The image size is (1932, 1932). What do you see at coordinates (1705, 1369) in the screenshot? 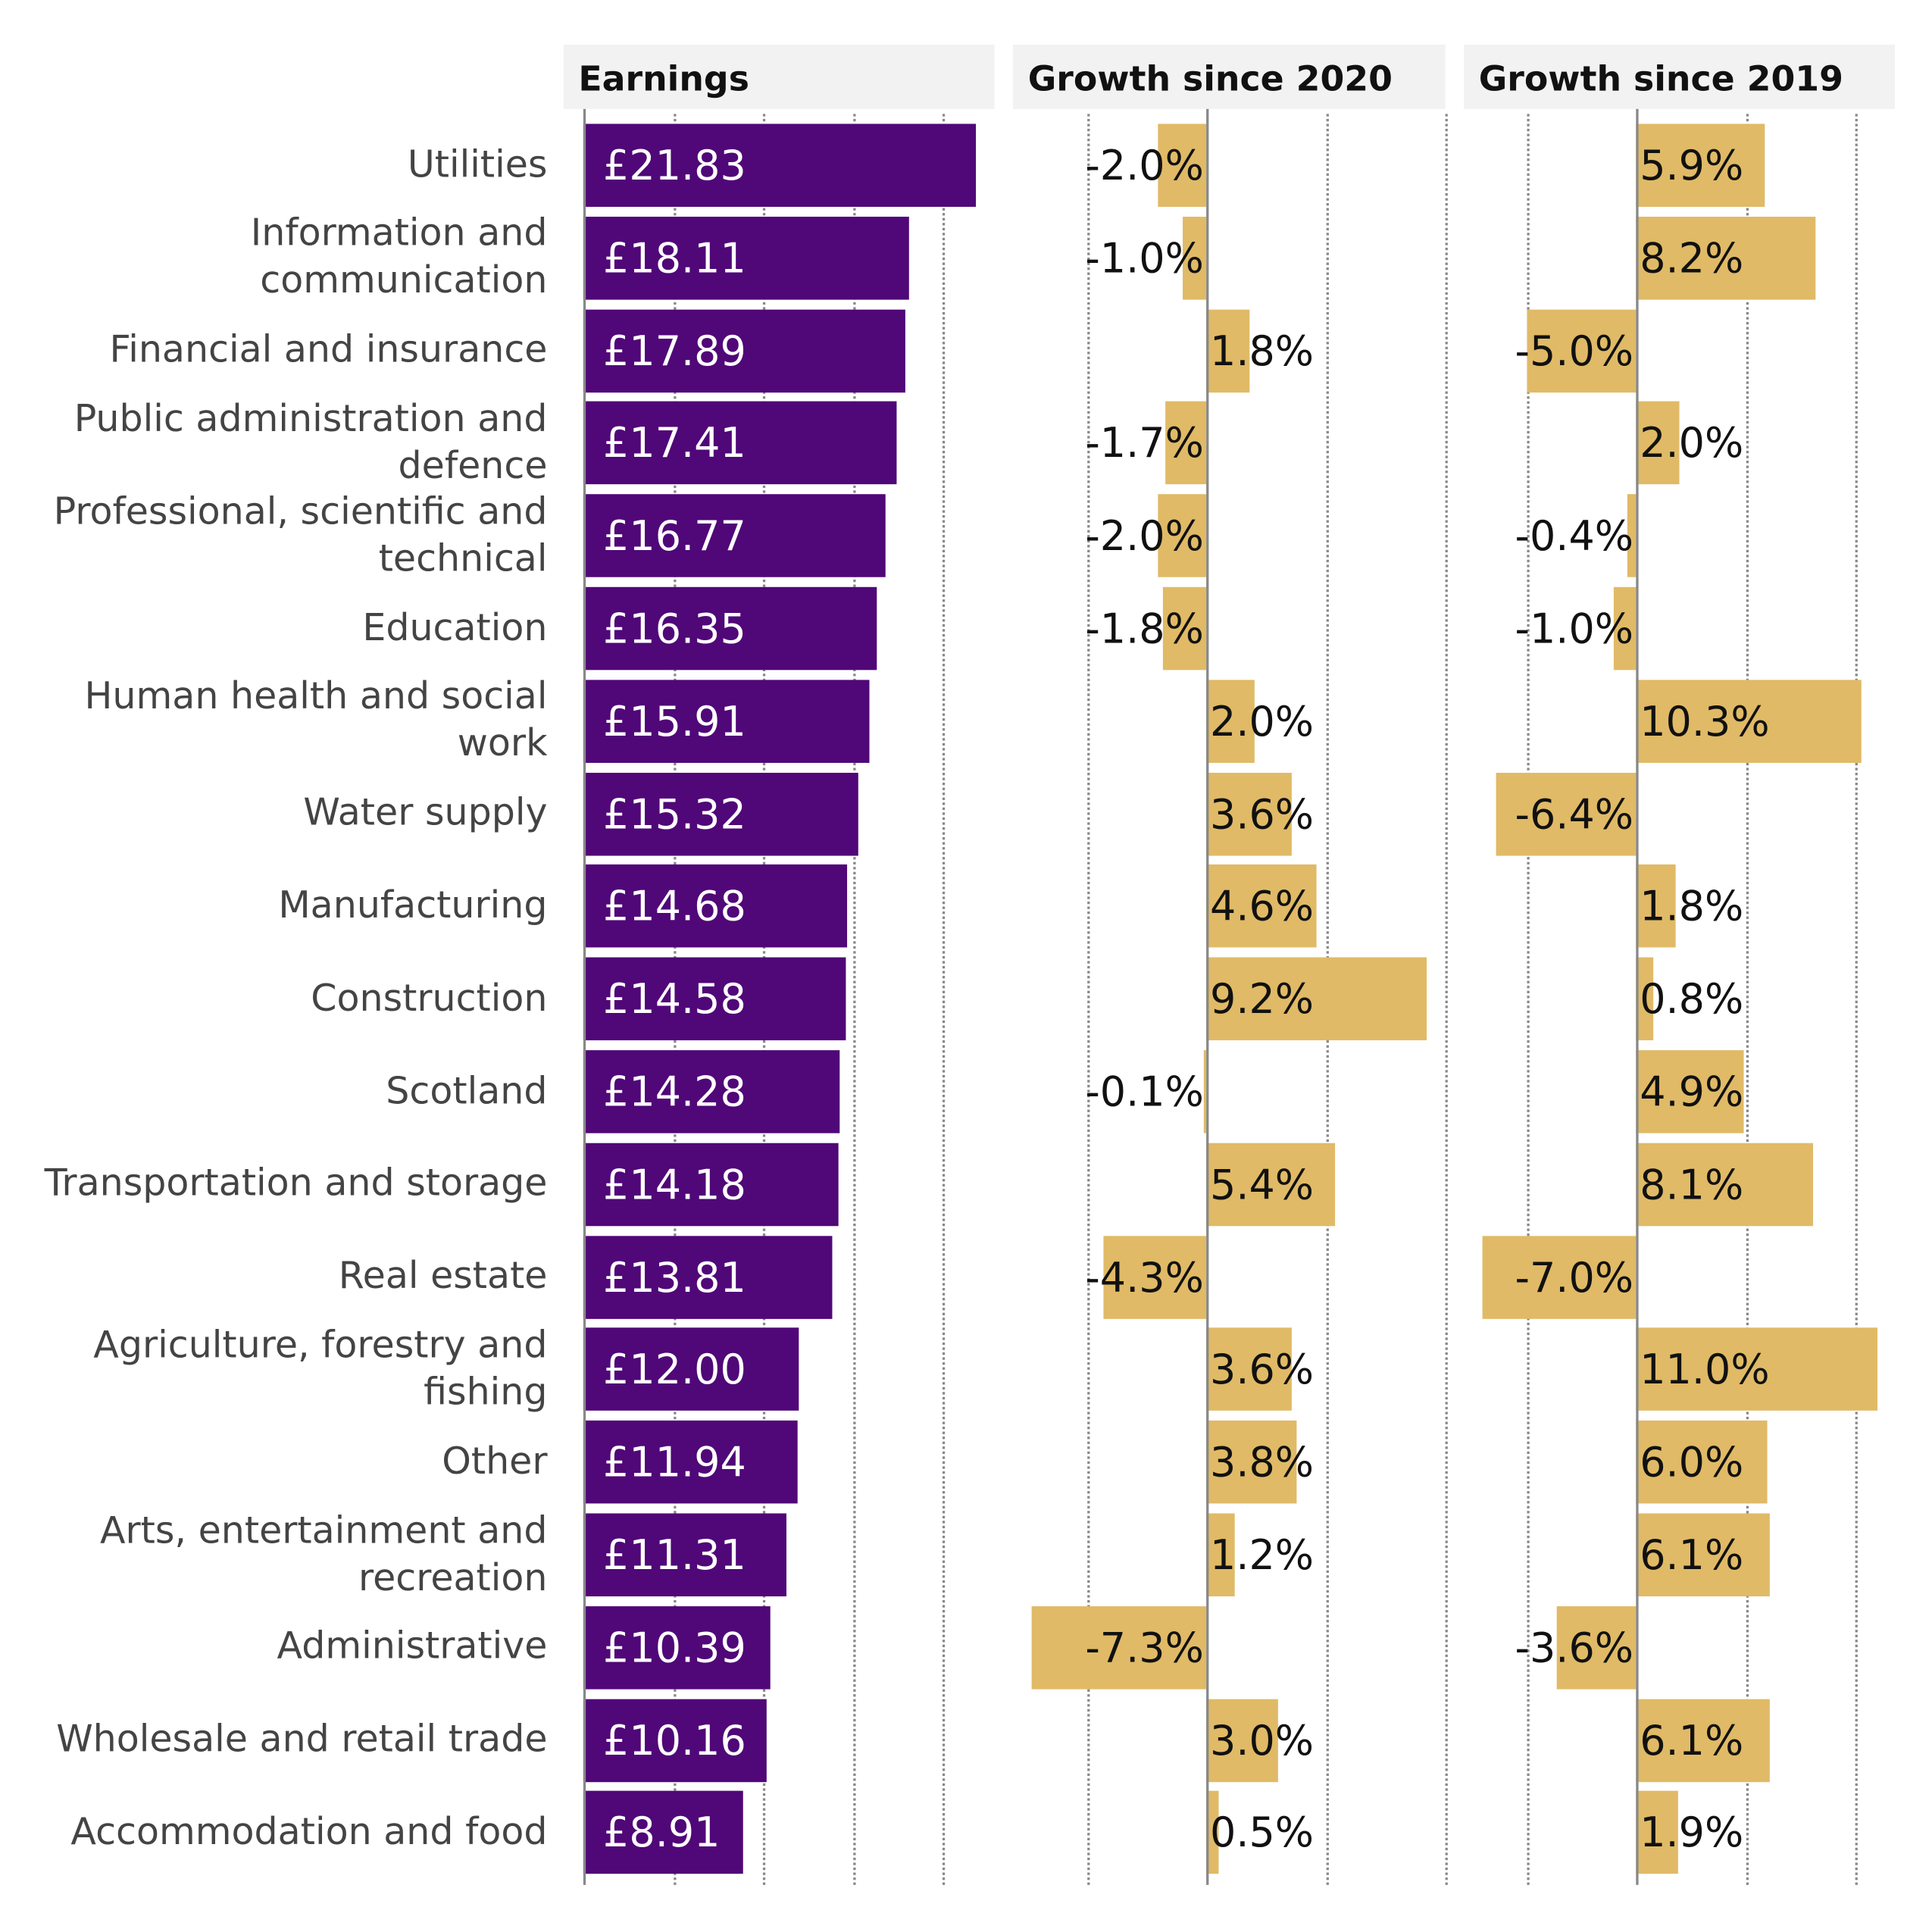
I see `growth-value-label: 11.0%` at bounding box center [1705, 1369].